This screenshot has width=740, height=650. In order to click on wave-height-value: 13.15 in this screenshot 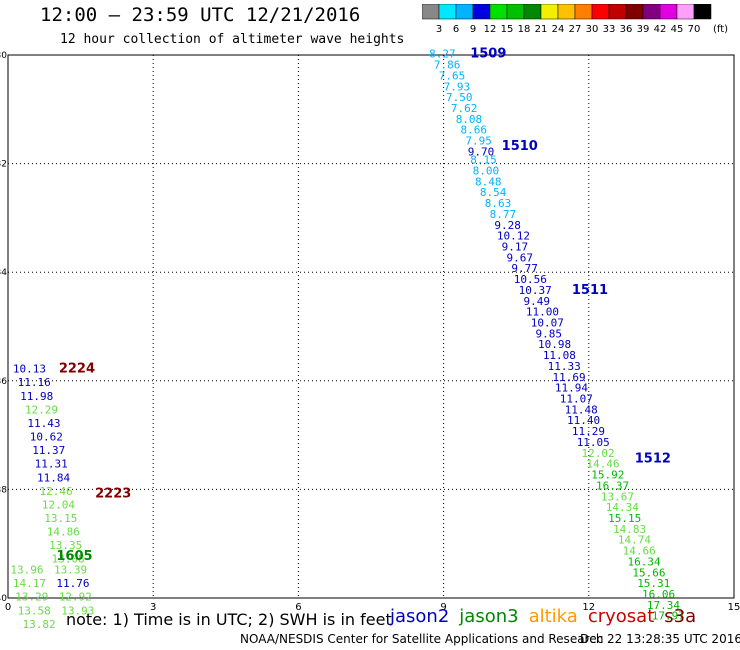, I will do `click(60, 518)`.